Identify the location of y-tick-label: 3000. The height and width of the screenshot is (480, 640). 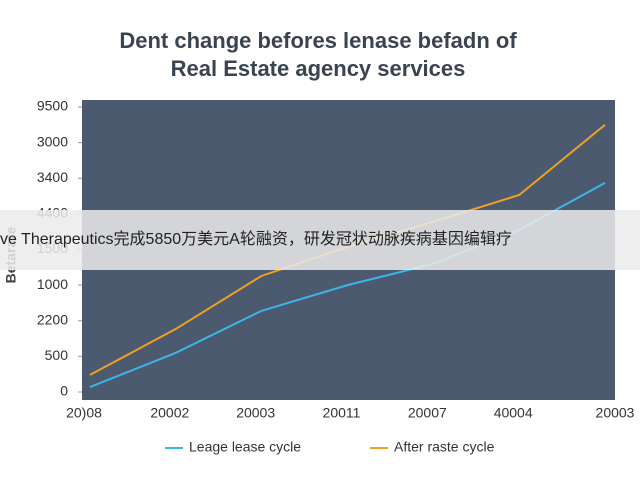
(52, 141).